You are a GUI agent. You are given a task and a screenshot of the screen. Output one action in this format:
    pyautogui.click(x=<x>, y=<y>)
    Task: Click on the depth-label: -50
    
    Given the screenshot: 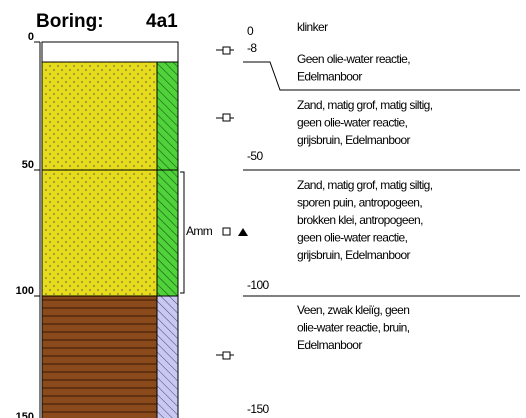 What is the action you would take?
    pyautogui.click(x=255, y=156)
    